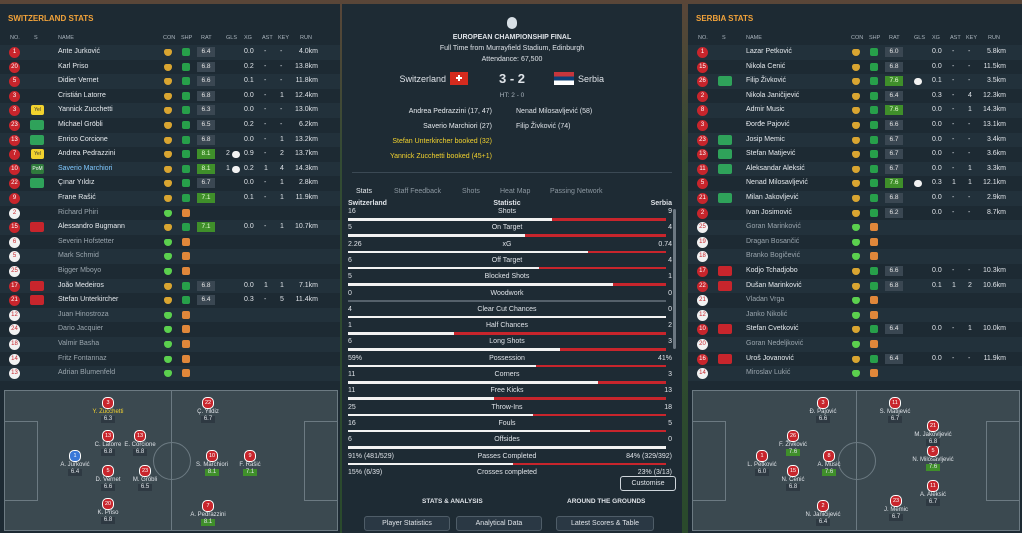  What do you see at coordinates (170, 67) in the screenshot?
I see `player-row: 20 Karl Priso 6.8 0.2 - - 13.8km` at bounding box center [170, 67].